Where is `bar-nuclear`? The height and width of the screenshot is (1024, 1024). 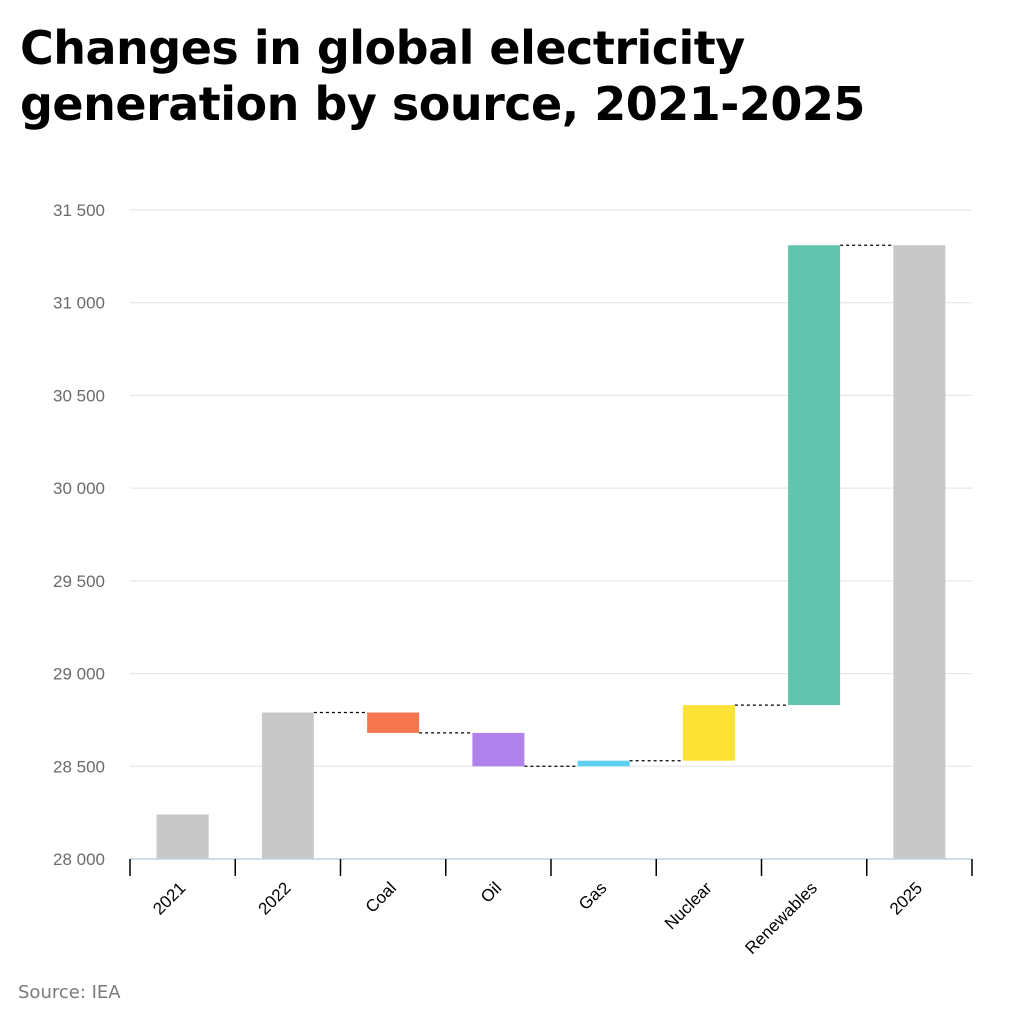
bar-nuclear is located at coordinates (708, 733).